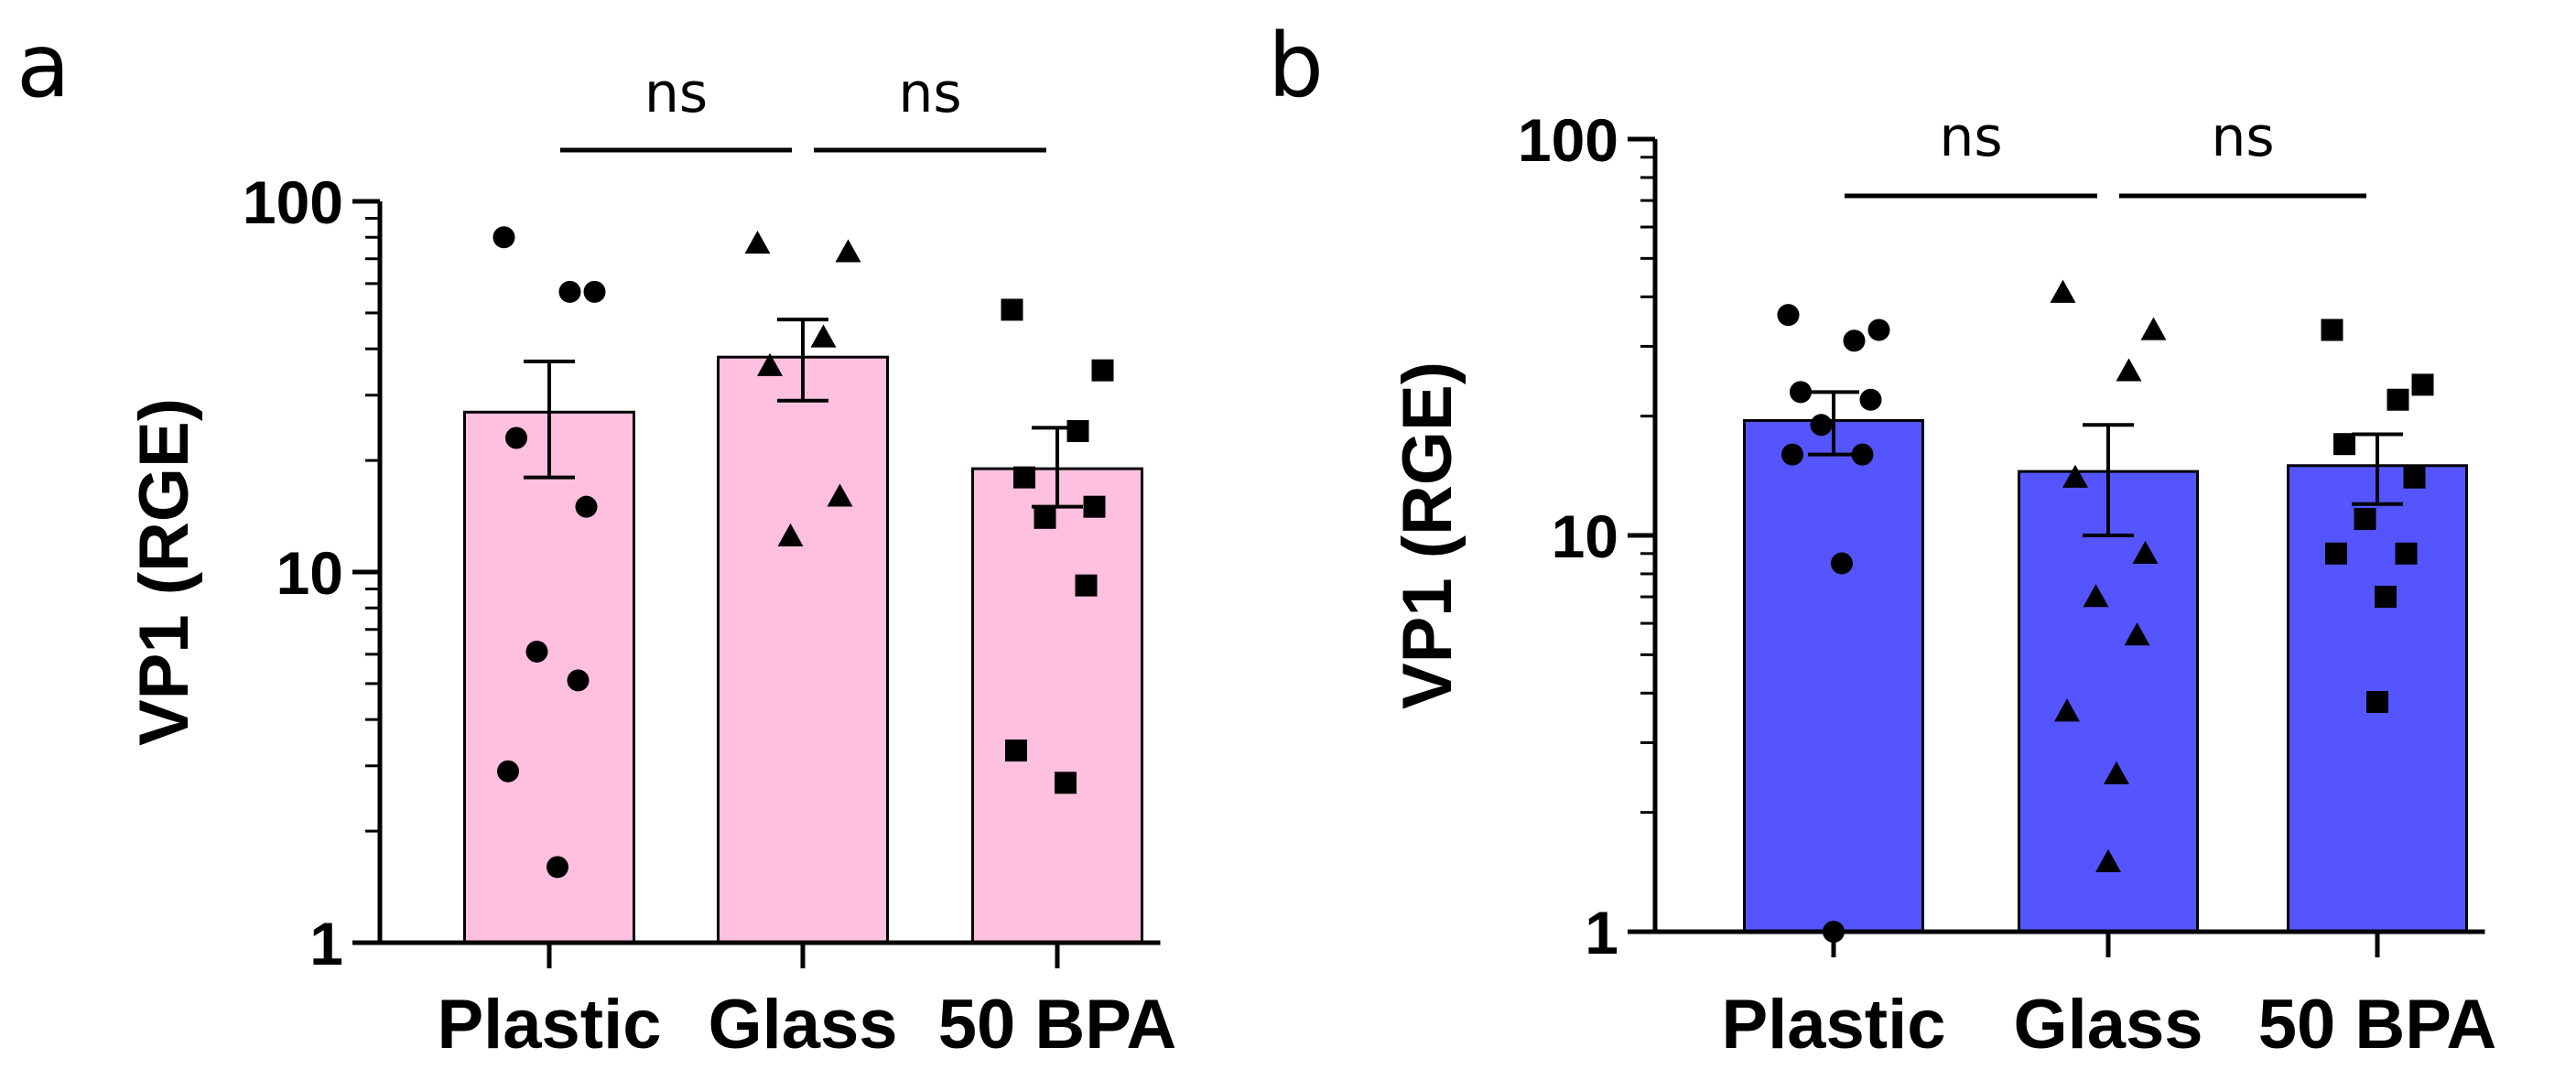  What do you see at coordinates (1296, 66) in the screenshot?
I see `panel-letter: b` at bounding box center [1296, 66].